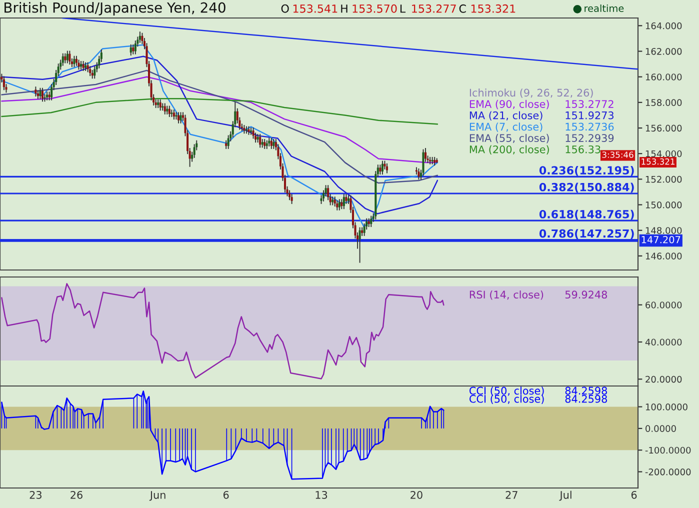 The width and height of the screenshot is (699, 508). Describe the element at coordinates (115, 9) in the screenshot. I see `chart-title: British Pound/Japanese Yen, 240` at that location.